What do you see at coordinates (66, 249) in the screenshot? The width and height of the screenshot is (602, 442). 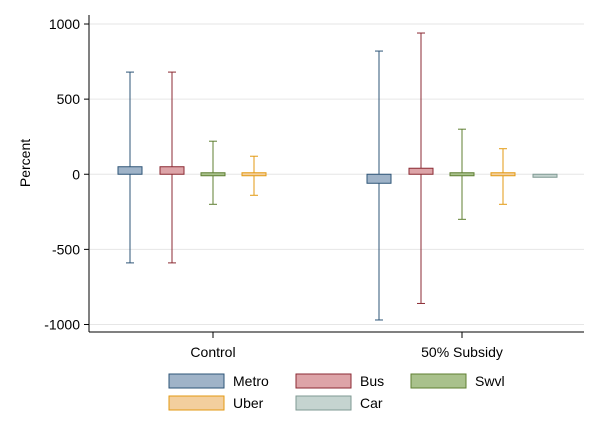 I see `y-tick-label-500: -500` at bounding box center [66, 249].